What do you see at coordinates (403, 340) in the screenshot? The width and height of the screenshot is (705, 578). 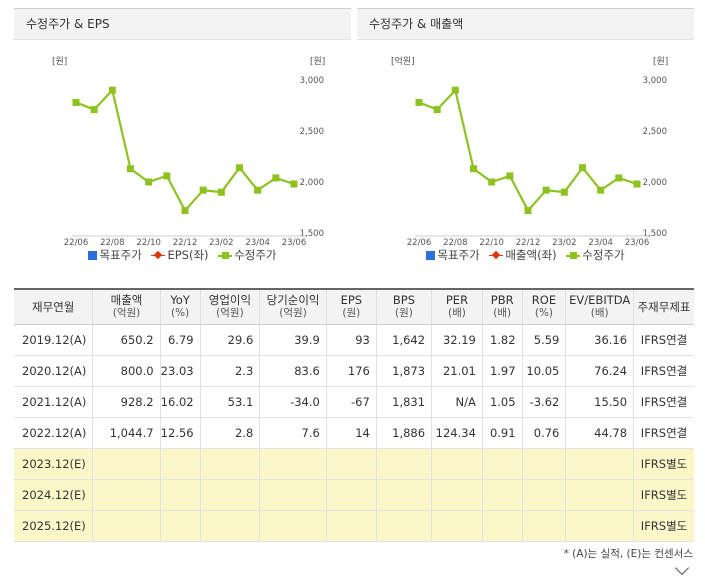 I see `table-cell: 1,642` at bounding box center [403, 340].